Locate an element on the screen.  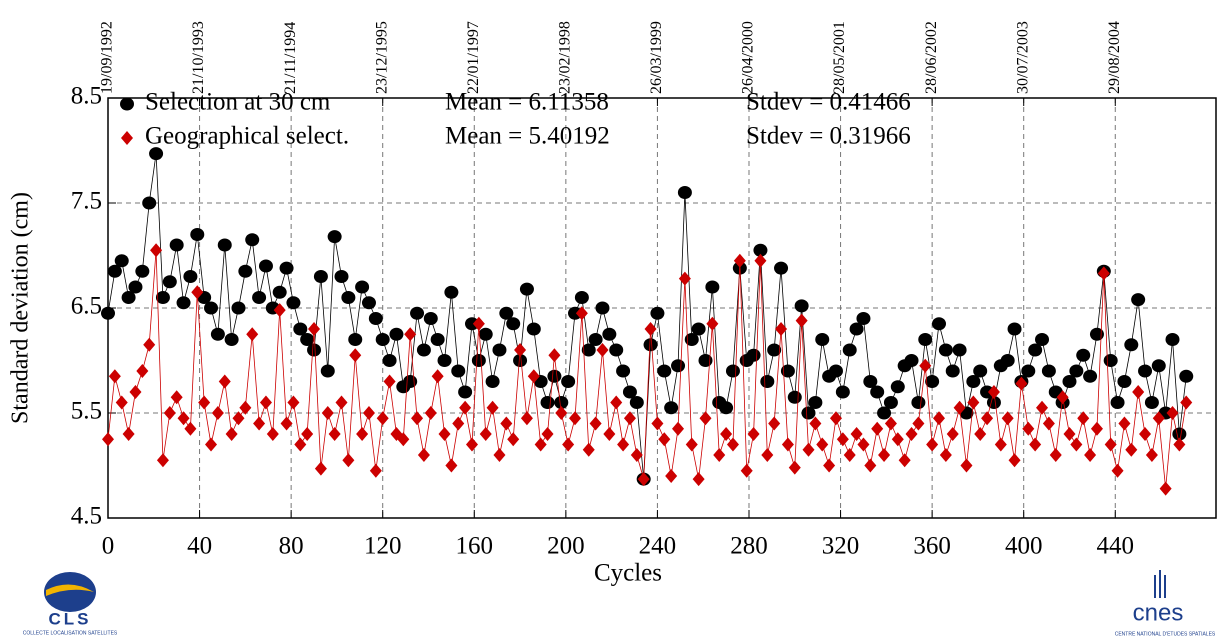
legend-mean: Mean = 6.11358 is located at coordinates (527, 102).